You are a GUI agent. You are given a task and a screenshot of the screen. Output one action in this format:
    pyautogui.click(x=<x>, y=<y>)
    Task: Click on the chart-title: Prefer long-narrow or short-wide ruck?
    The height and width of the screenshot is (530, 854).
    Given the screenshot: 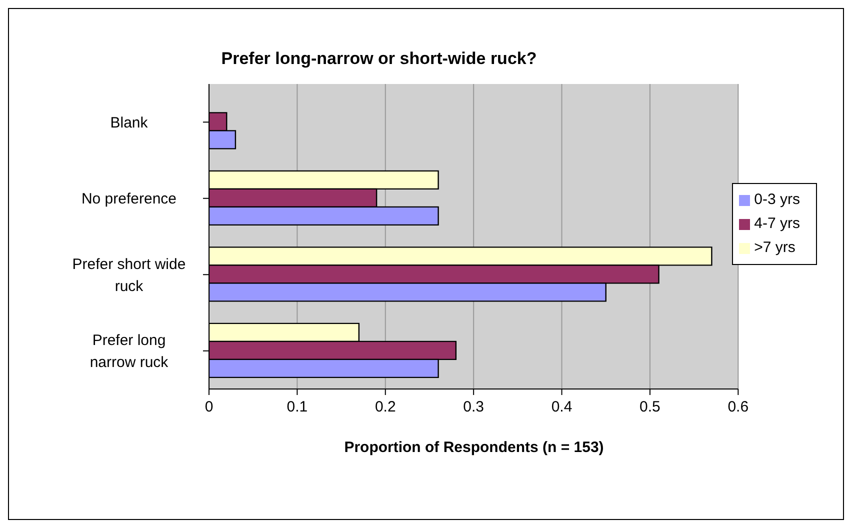 What is the action you would take?
    pyautogui.click(x=379, y=59)
    